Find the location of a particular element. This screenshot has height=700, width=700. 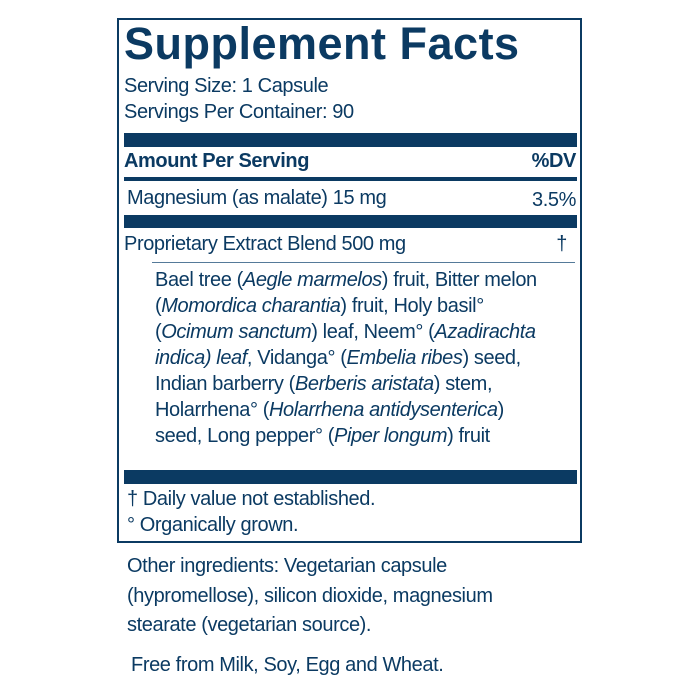

botanical-name: Aegle marmelos is located at coordinates (312, 280).